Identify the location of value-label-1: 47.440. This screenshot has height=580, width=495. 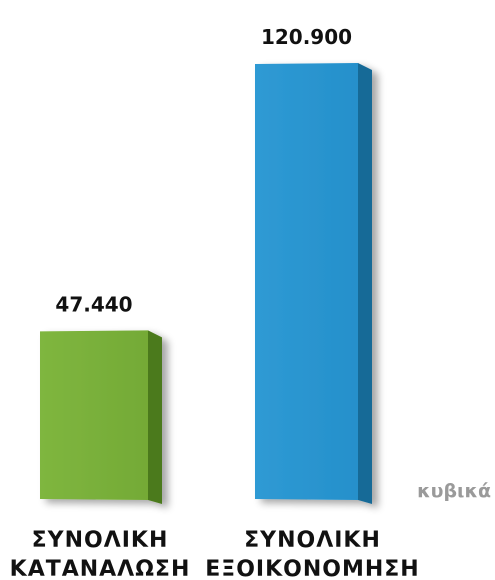
(93, 304).